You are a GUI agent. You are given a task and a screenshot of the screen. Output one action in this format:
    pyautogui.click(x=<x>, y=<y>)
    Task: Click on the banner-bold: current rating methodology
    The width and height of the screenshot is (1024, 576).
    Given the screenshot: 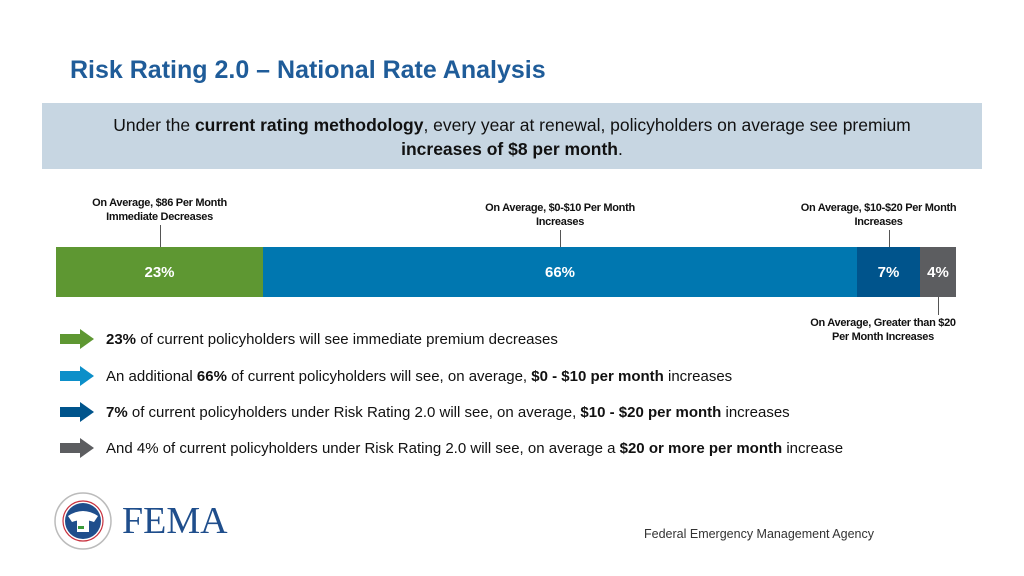 What is the action you would take?
    pyautogui.click(x=309, y=125)
    